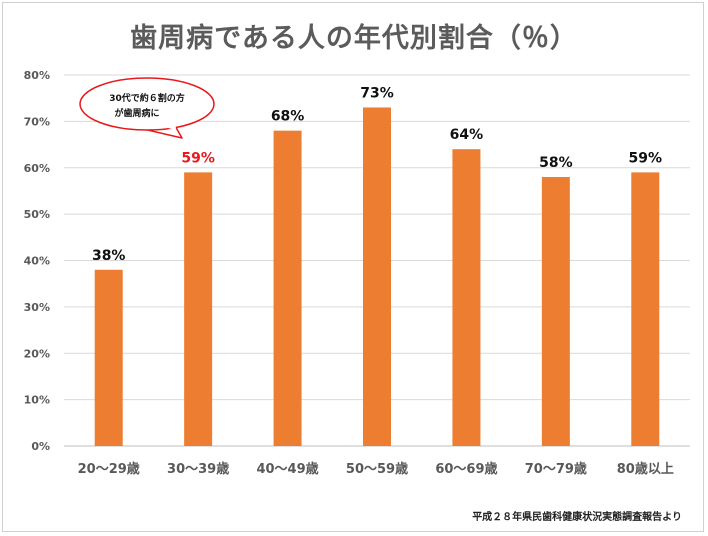 The width and height of the screenshot is (708, 536). Describe the element at coordinates (467, 135) in the screenshot. I see `data-label: 64%` at that location.